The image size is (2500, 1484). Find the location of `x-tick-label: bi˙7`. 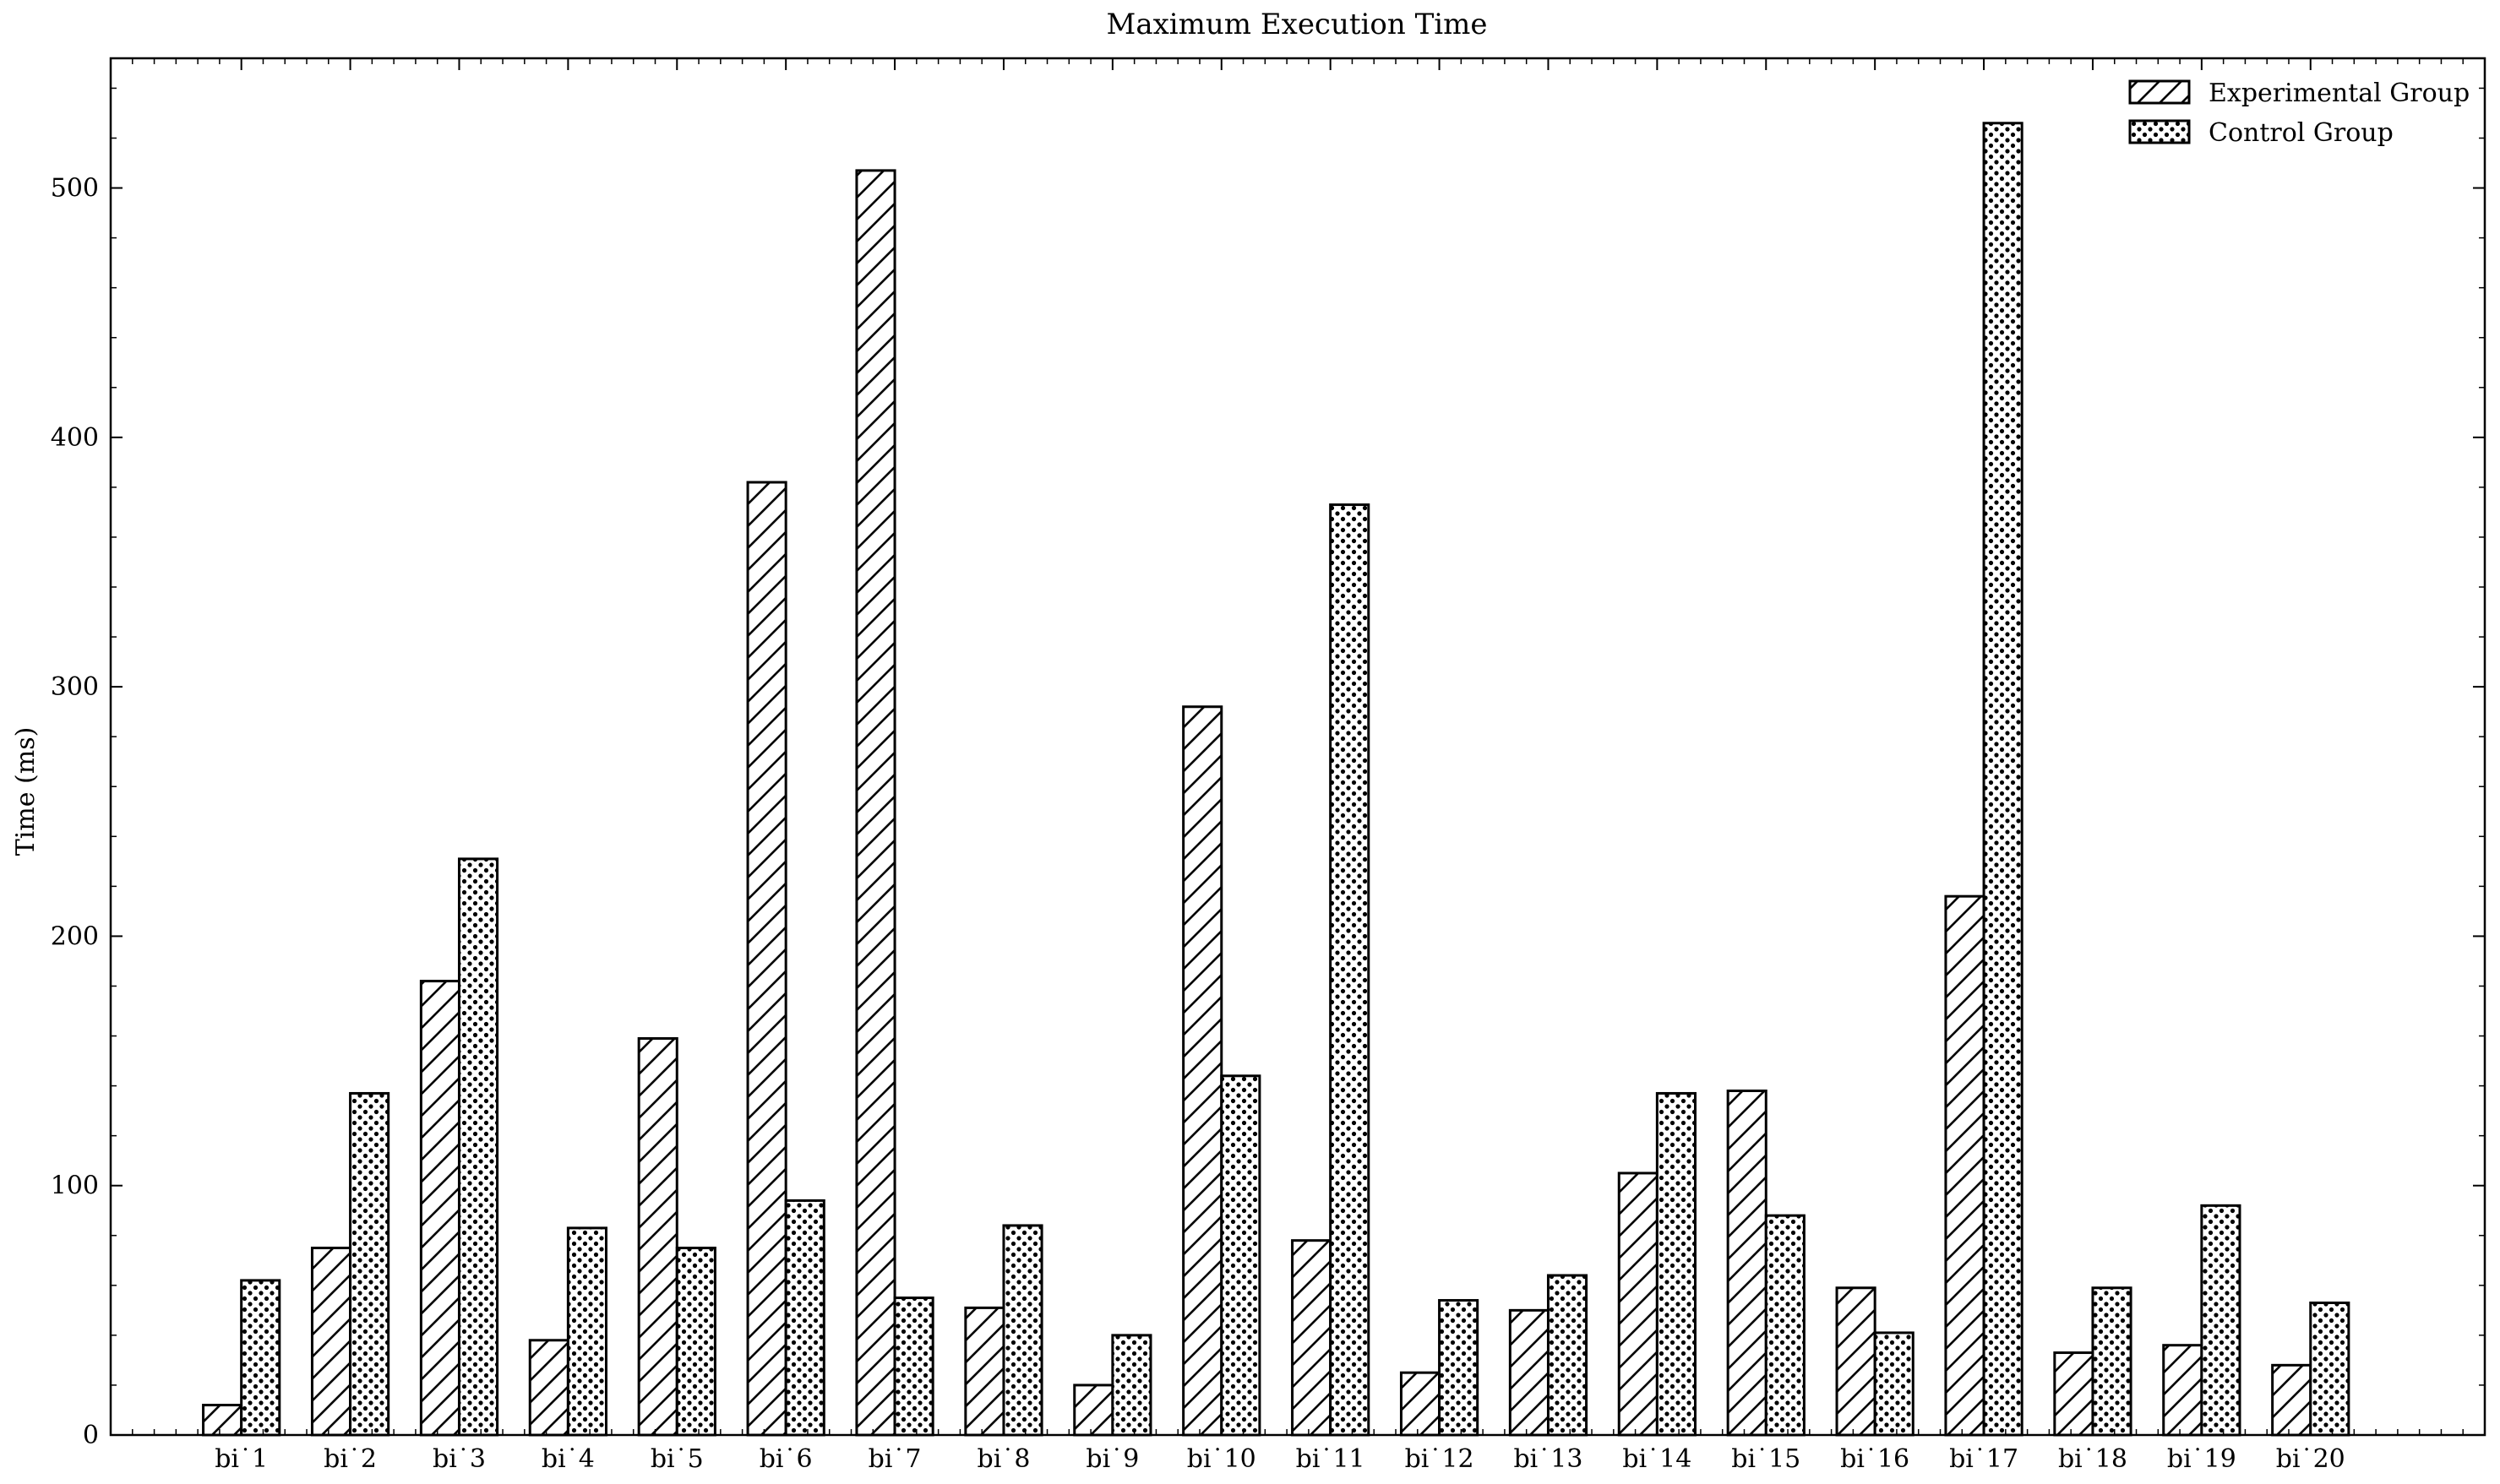

x-tick-label: bi˙7 is located at coordinates (895, 1459).